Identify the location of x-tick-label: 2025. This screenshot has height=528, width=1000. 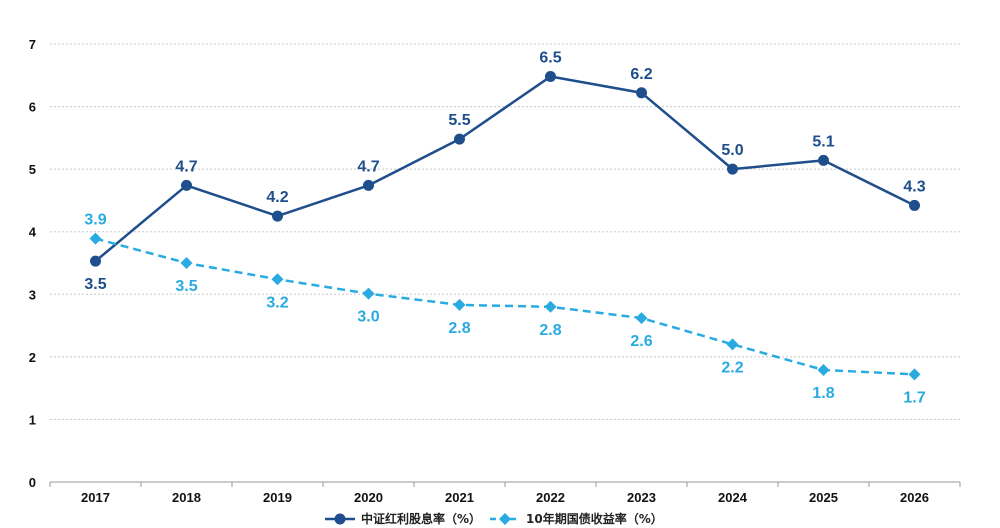
(823, 497).